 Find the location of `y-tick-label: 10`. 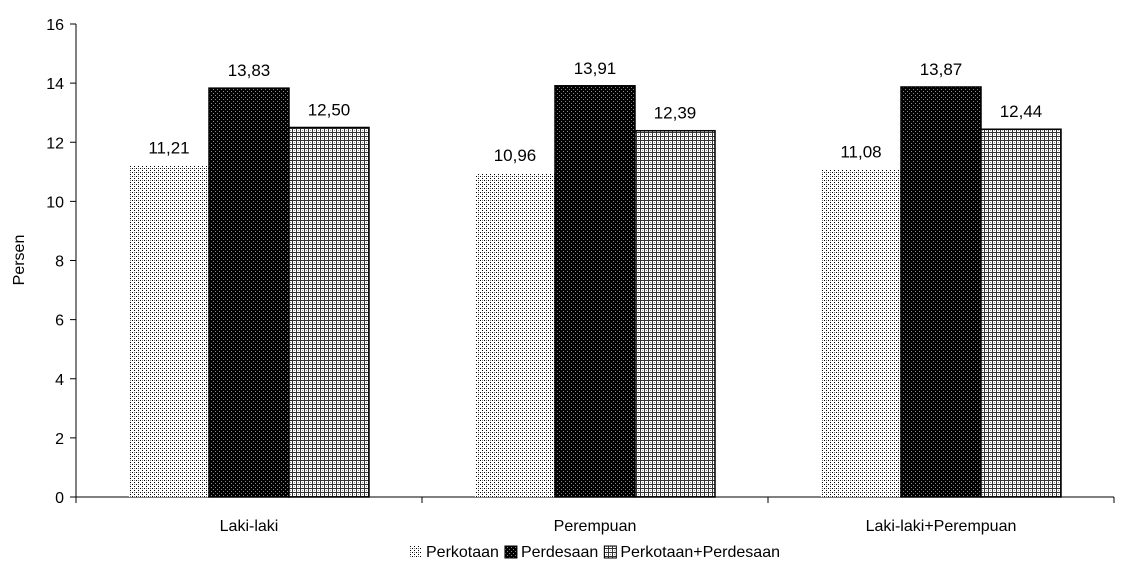

y-tick-label: 10 is located at coordinates (55, 202).